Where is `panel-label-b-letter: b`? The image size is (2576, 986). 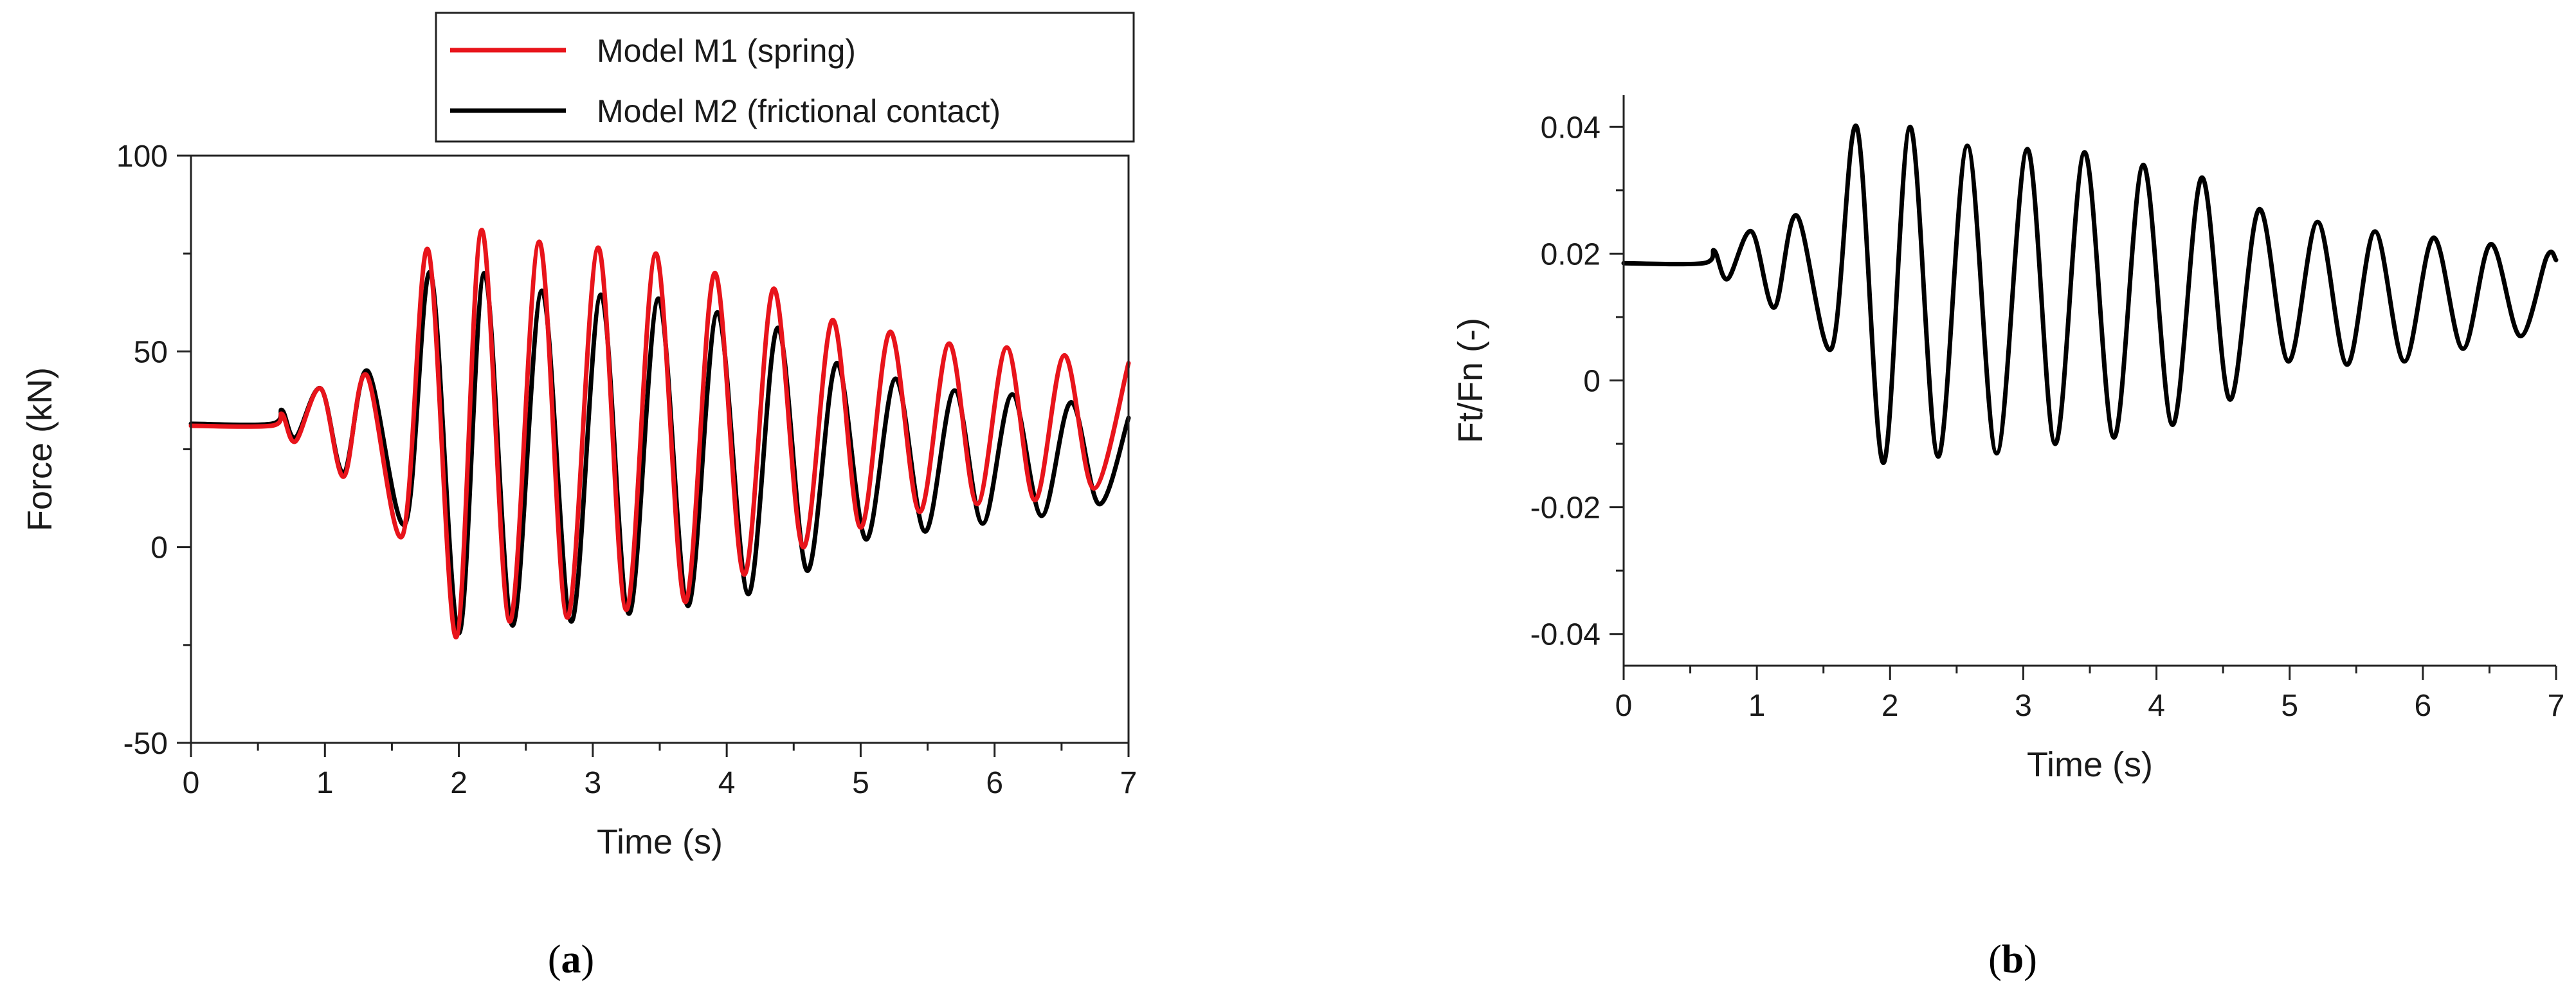
panel-label-b-letter: b is located at coordinates (2013, 959).